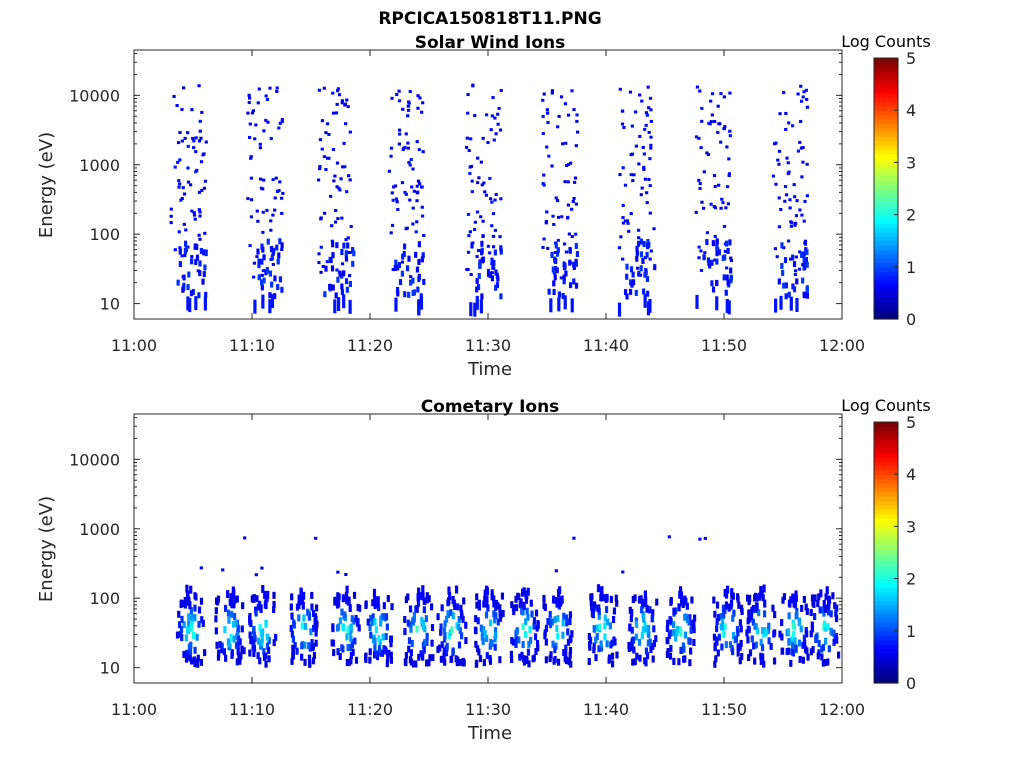 Image resolution: width=1024 pixels, height=768 pixels. Describe the element at coordinates (886, 552) in the screenshot. I see `colorbar-frame` at that location.